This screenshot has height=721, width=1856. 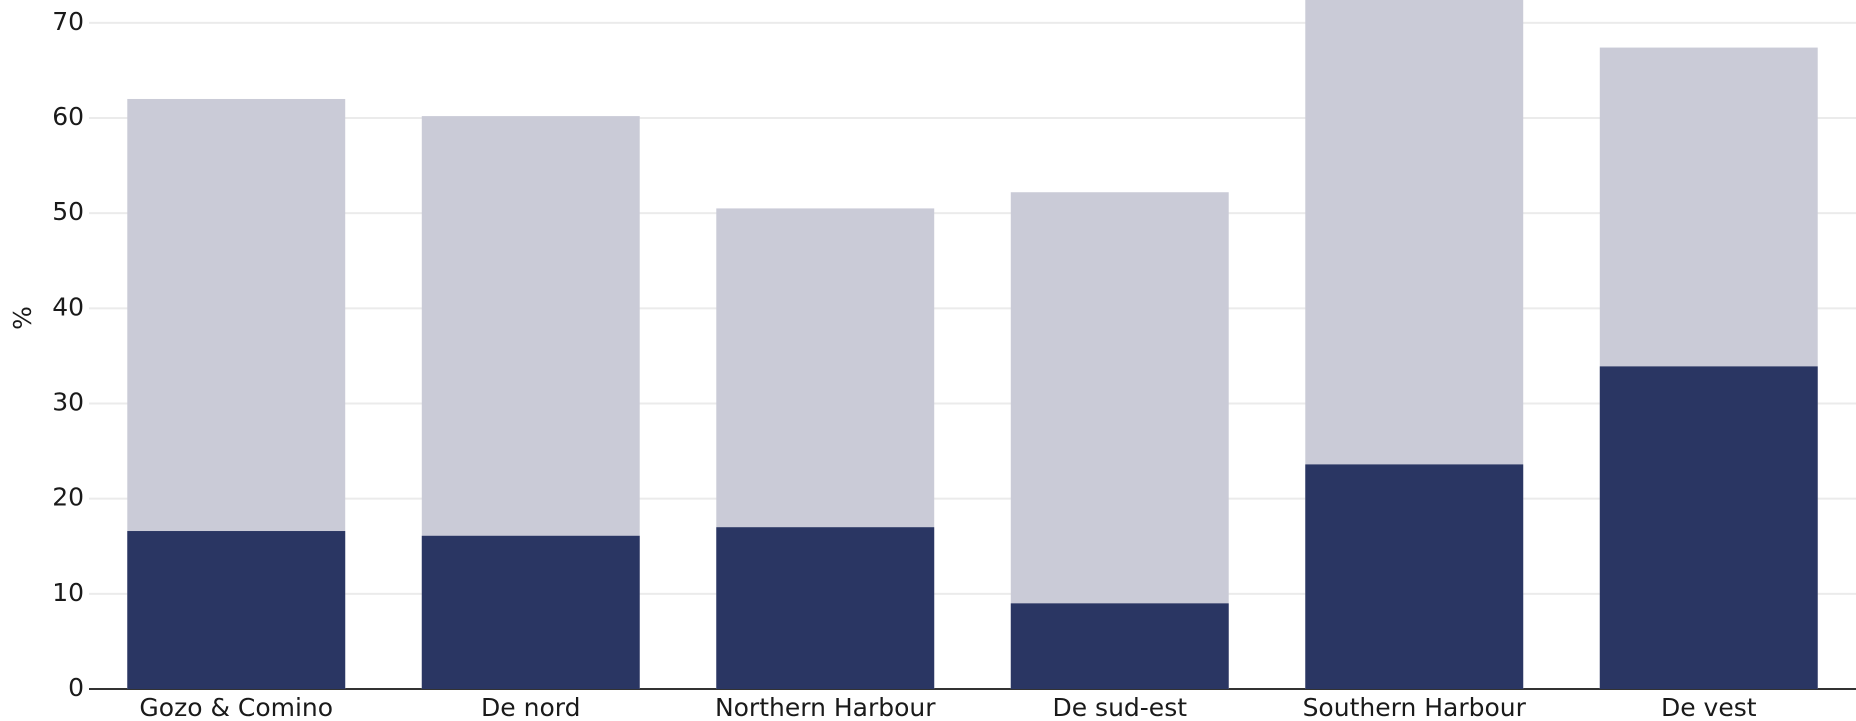 I want to click on x-tick-label: Southern Harbour, so click(x=1415, y=707).